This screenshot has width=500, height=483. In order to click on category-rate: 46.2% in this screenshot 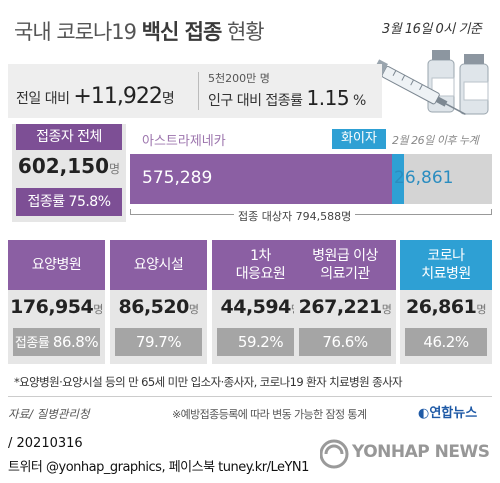, I will do `click(446, 342)`.